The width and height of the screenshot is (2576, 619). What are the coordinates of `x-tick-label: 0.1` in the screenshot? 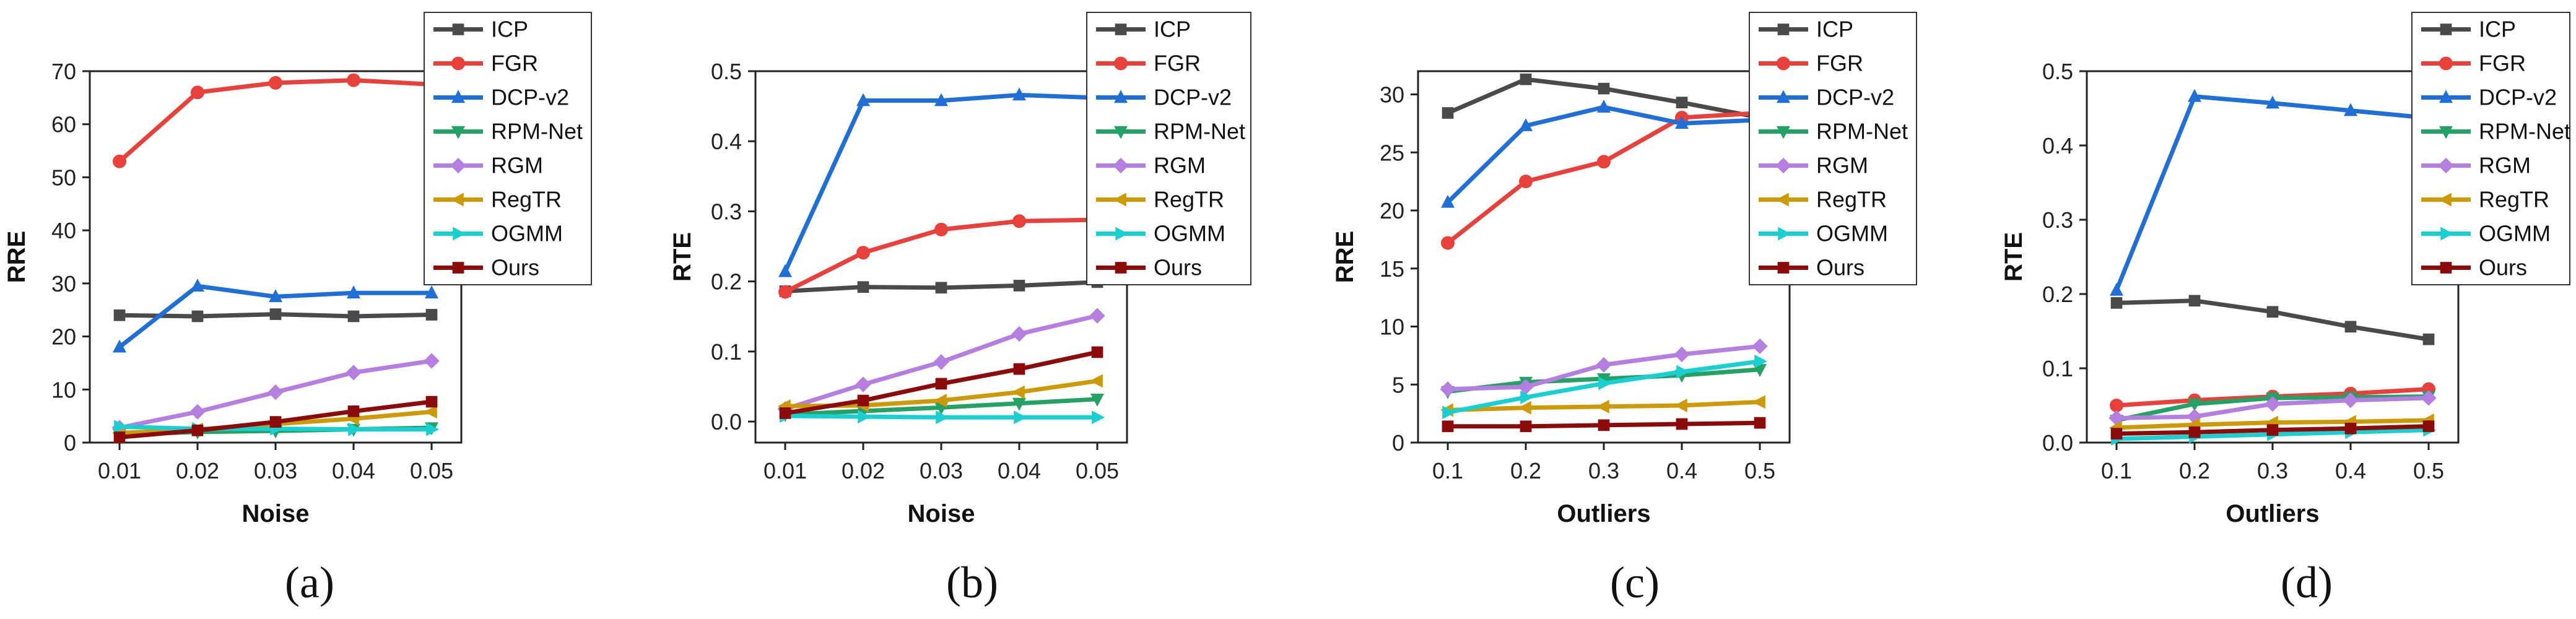 It's located at (1447, 470).